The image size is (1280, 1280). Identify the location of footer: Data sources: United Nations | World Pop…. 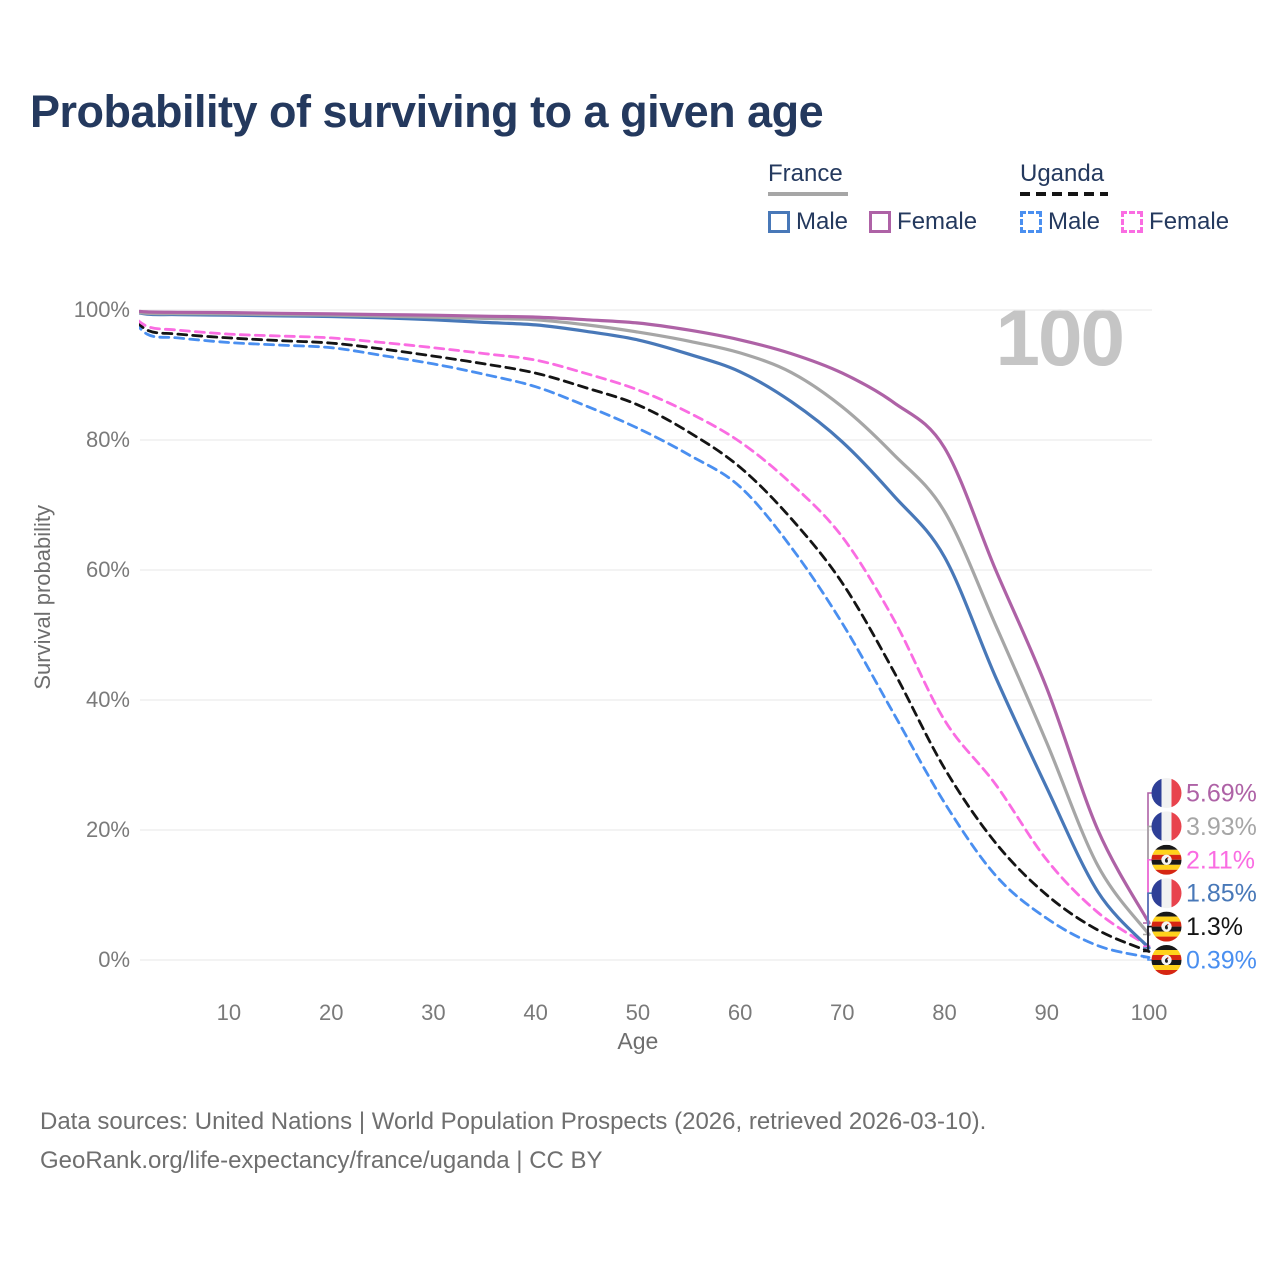
(513, 1141).